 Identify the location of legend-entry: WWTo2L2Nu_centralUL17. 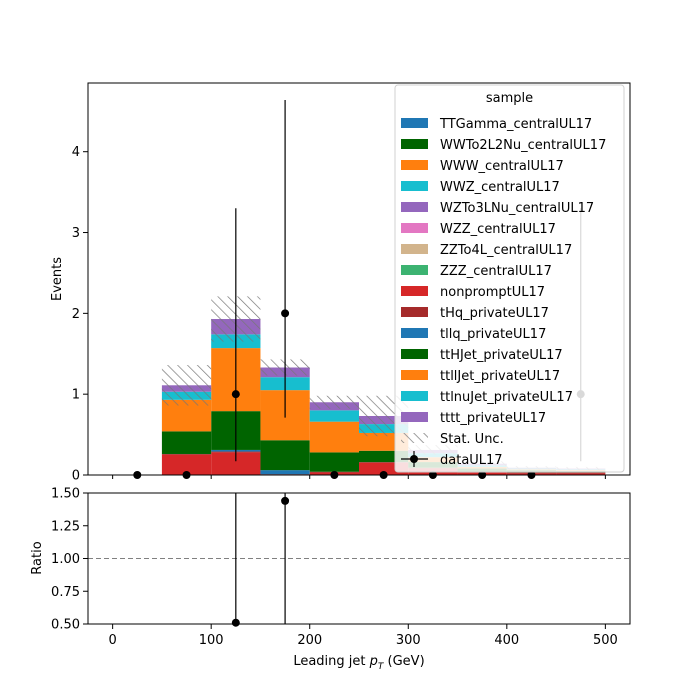
(523, 145).